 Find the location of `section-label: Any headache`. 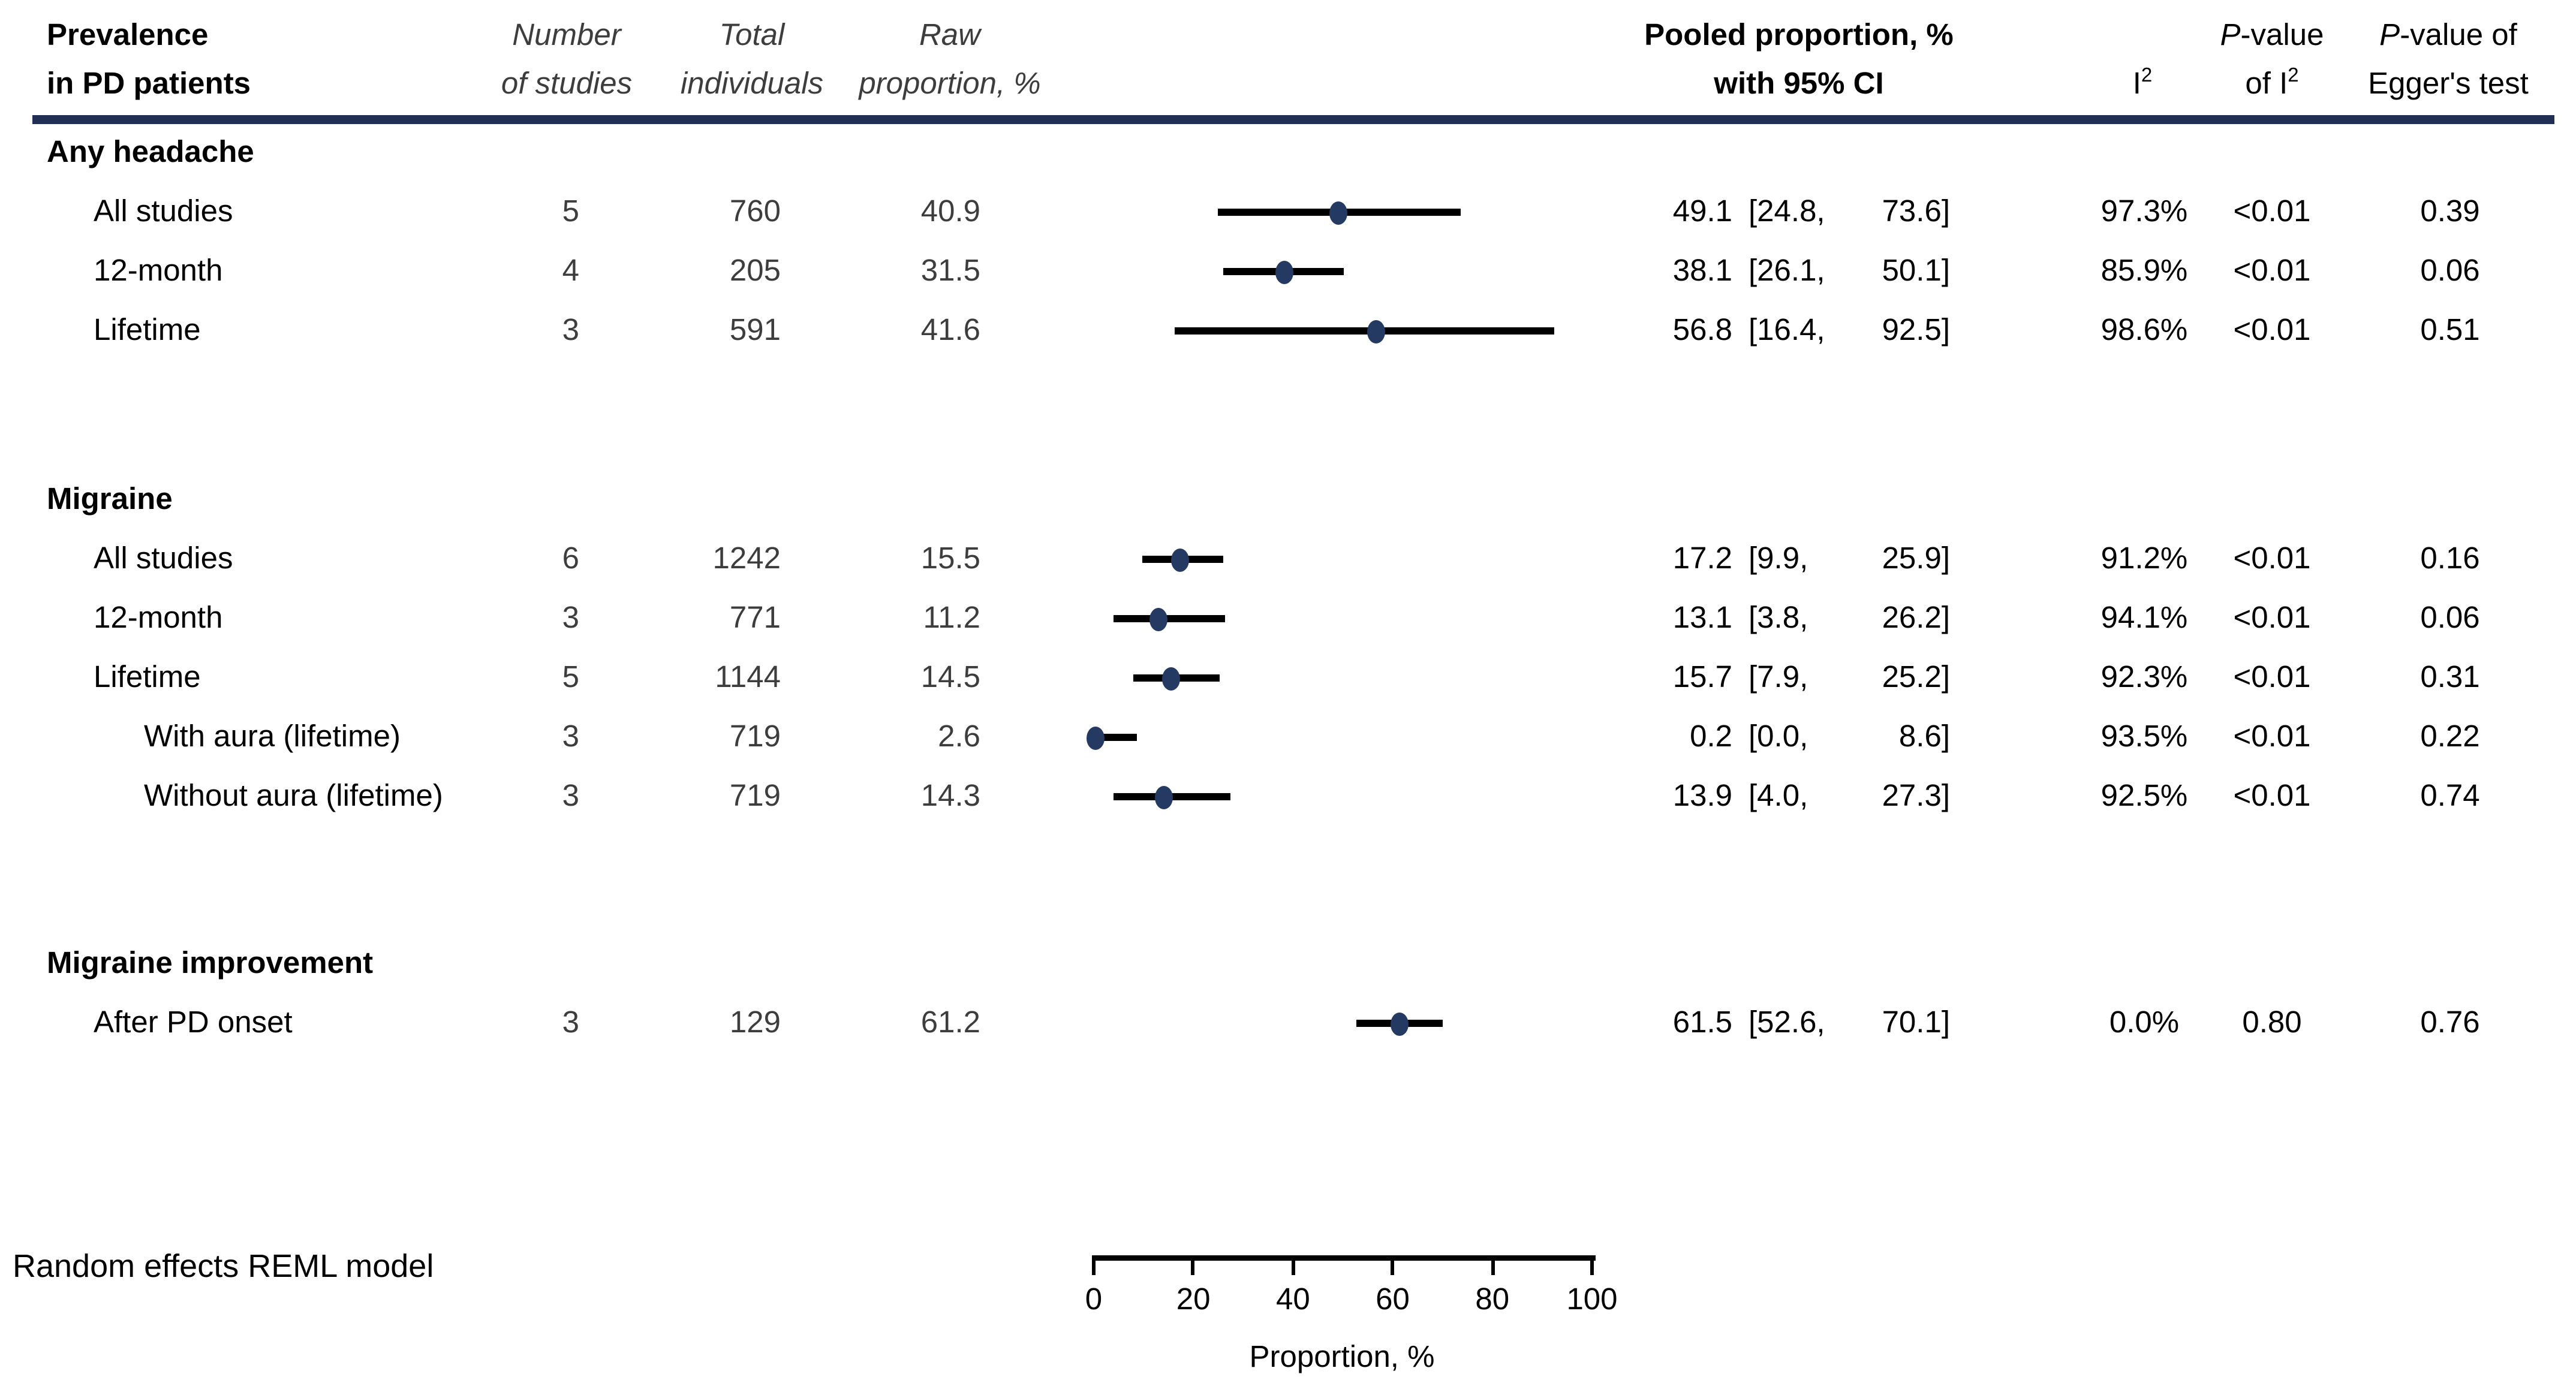

section-label: Any headache is located at coordinates (150, 152).